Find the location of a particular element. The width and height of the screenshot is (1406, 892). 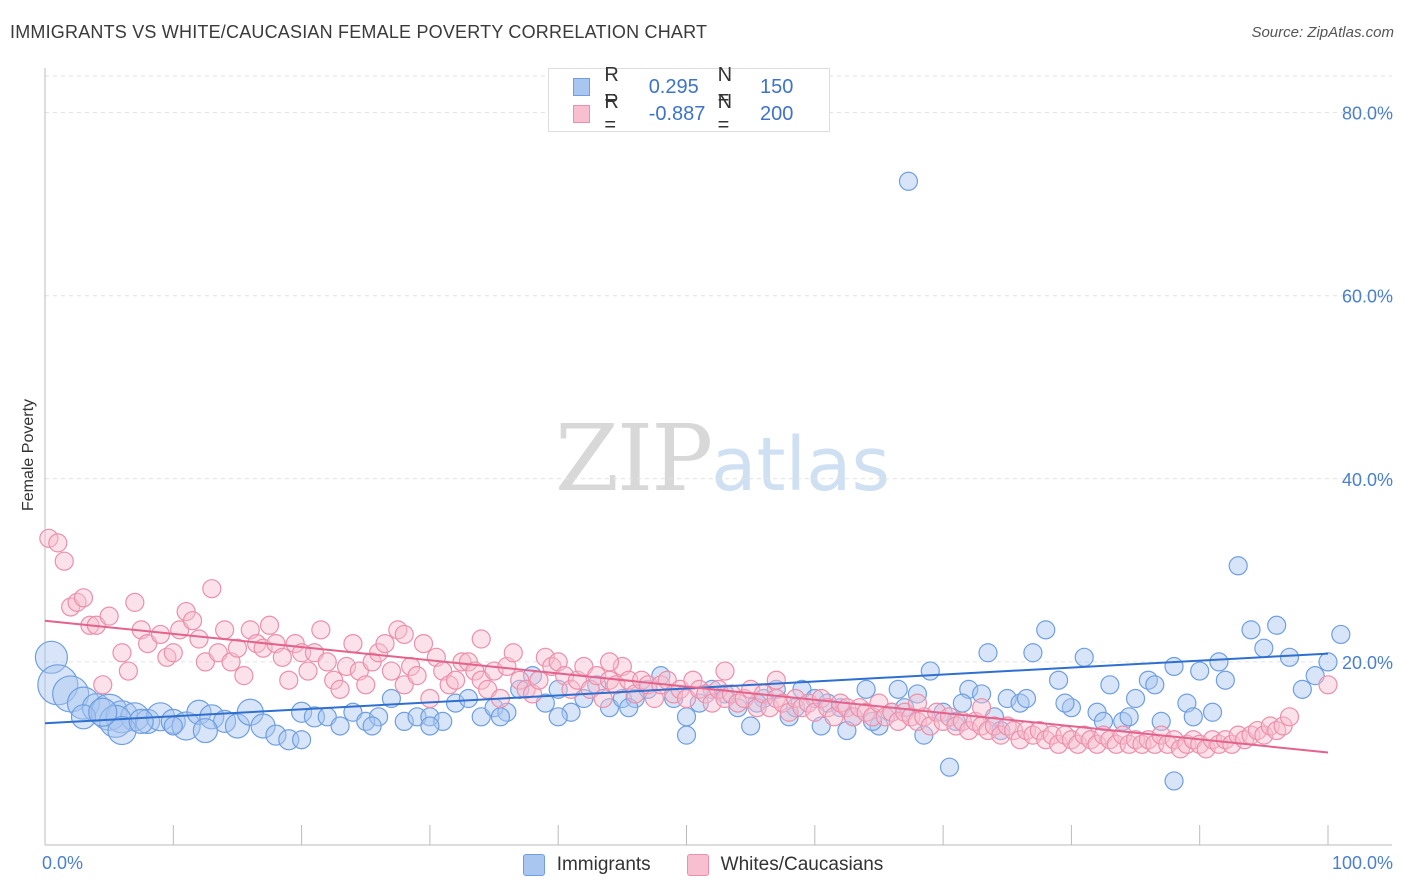

y-axis-label: Female Poverty is located at coordinates (28, 455).